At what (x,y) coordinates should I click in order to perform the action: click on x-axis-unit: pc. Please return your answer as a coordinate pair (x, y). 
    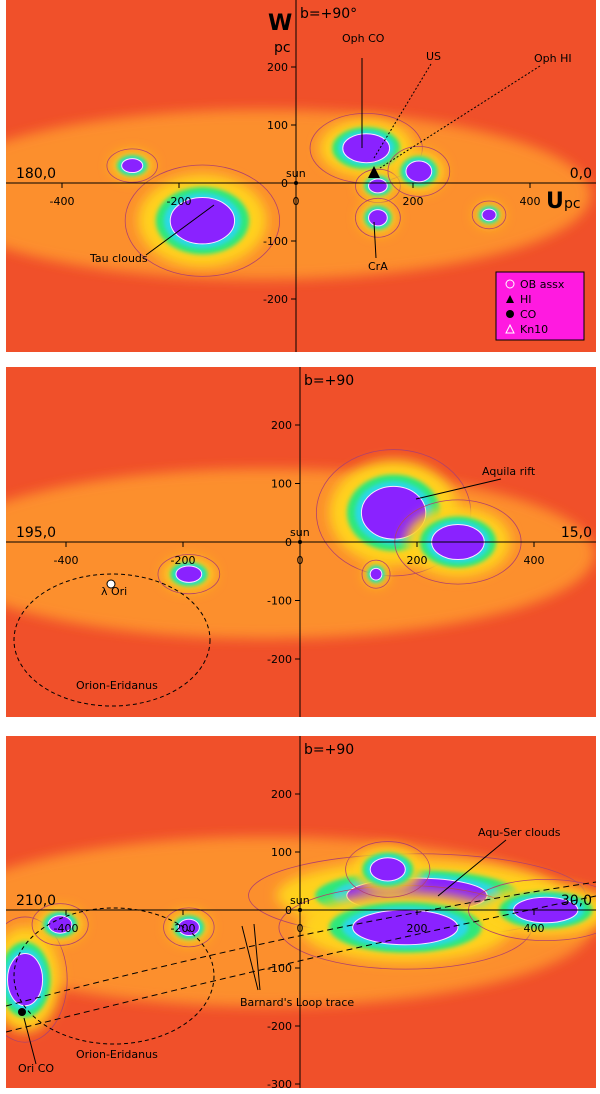
    Looking at the image, I should click on (572, 204).